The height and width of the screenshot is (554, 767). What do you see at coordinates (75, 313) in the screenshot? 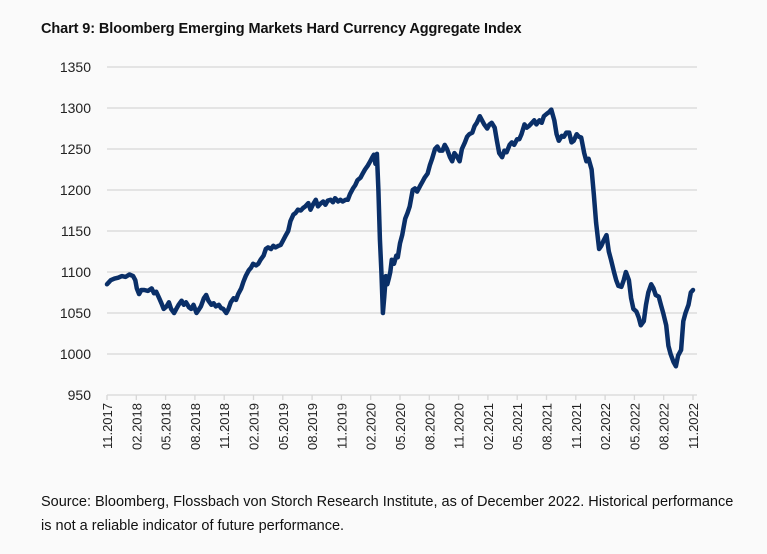
I see `y-tick-label: 1050` at bounding box center [75, 313].